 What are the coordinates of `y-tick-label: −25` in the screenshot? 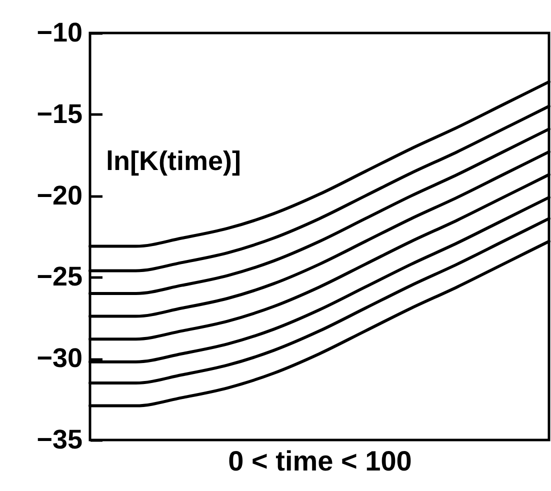 It's located at (59, 277).